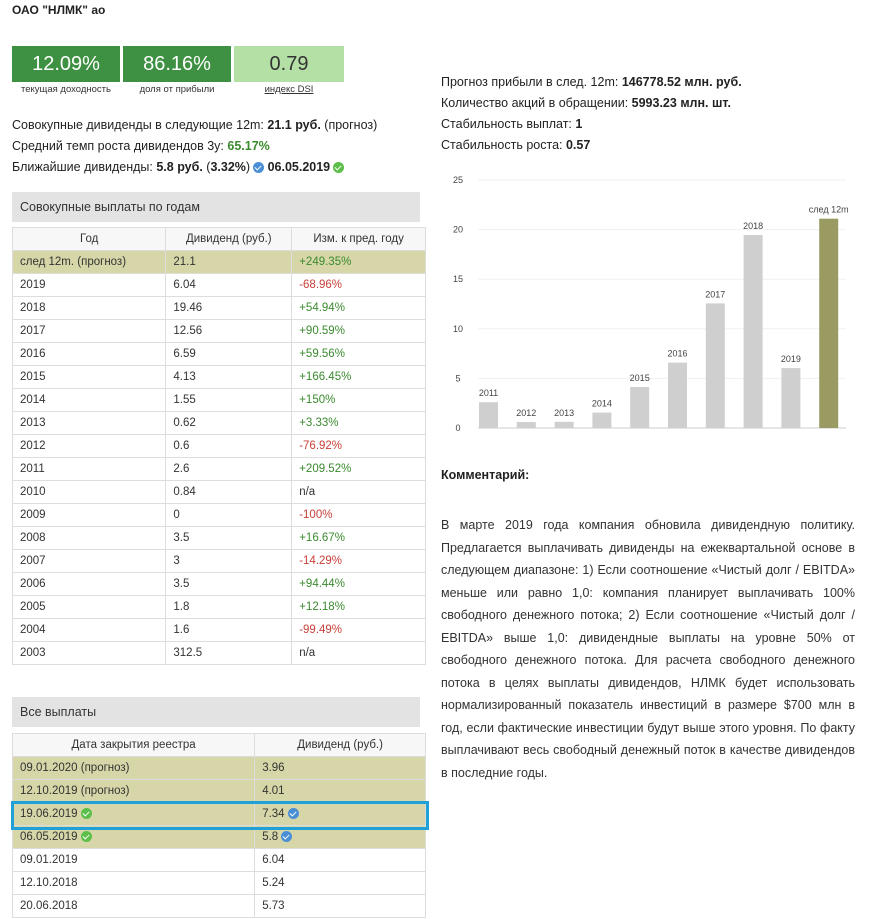  What do you see at coordinates (216, 712) in the screenshot?
I see `section-header: Все выплаты` at bounding box center [216, 712].